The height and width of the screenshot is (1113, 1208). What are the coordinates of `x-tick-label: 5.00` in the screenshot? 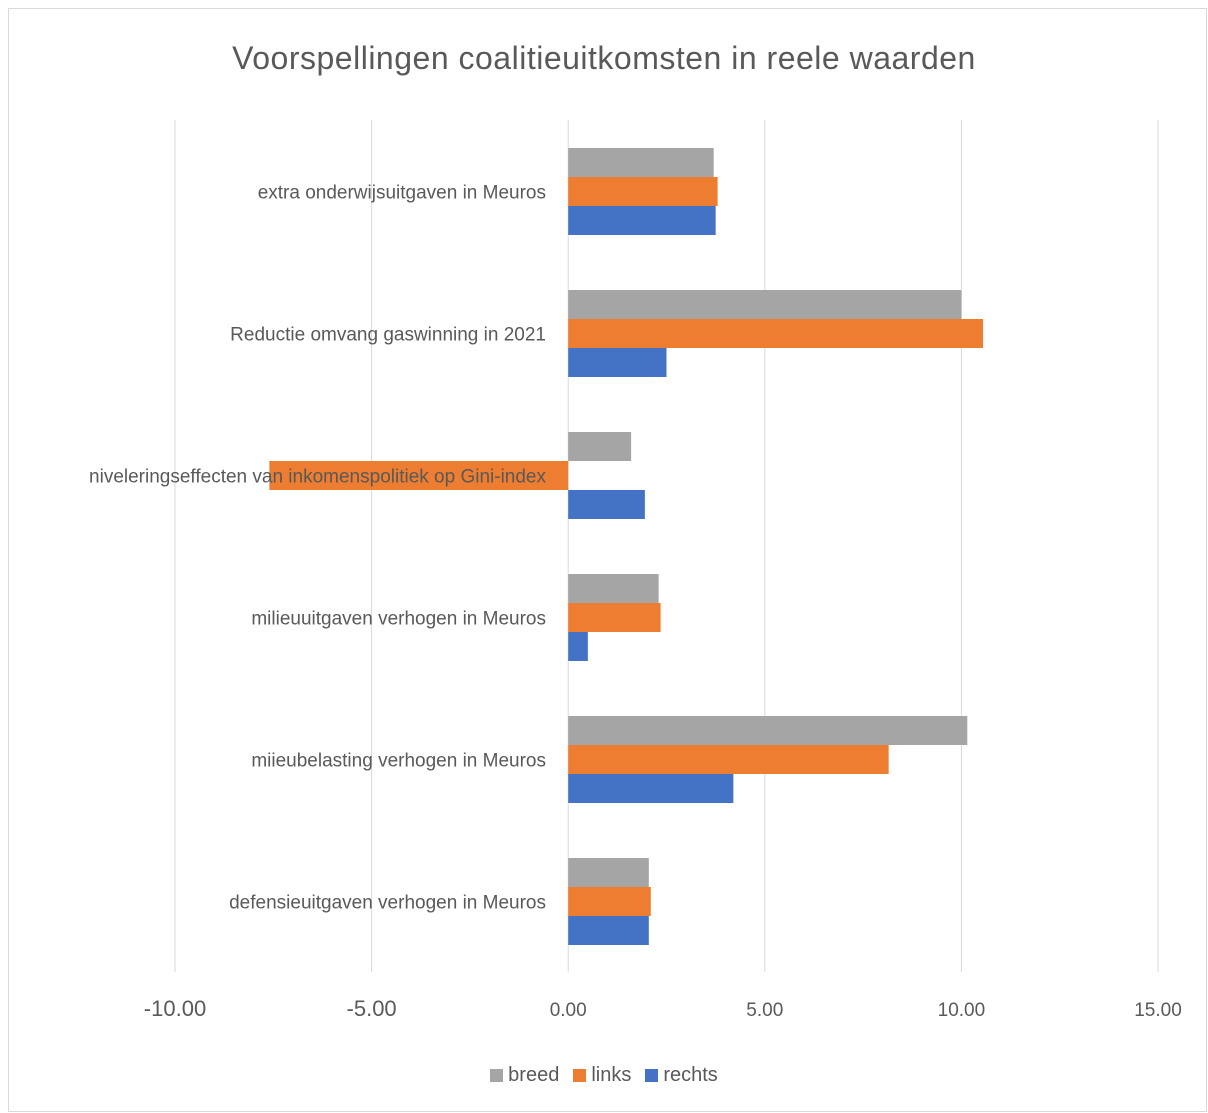 It's located at (764, 1010).